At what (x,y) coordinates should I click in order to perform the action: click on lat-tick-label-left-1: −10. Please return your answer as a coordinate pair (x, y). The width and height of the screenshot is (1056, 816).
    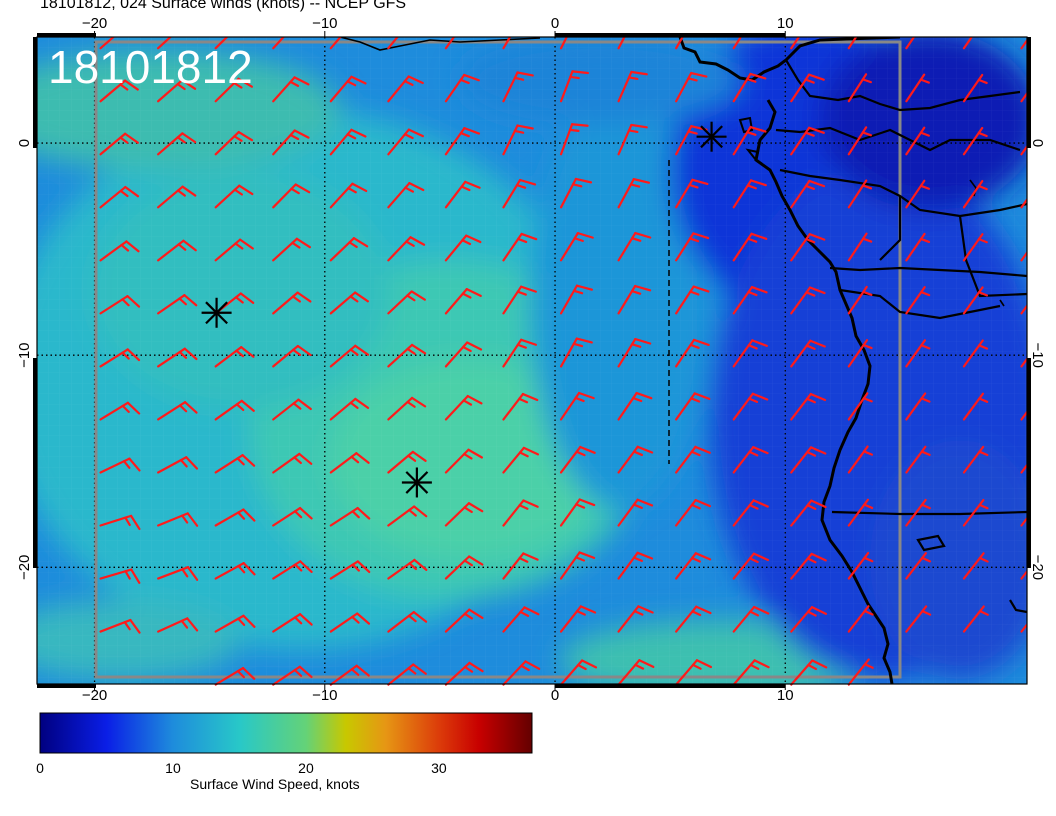
    Looking at the image, I should click on (24, 354).